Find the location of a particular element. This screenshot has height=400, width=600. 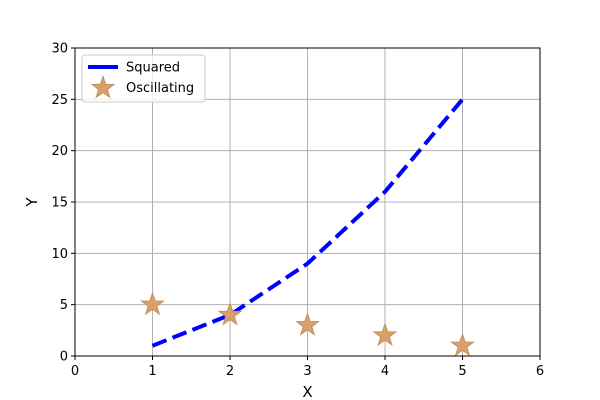

x-tick-label: 5 is located at coordinates (462, 371).